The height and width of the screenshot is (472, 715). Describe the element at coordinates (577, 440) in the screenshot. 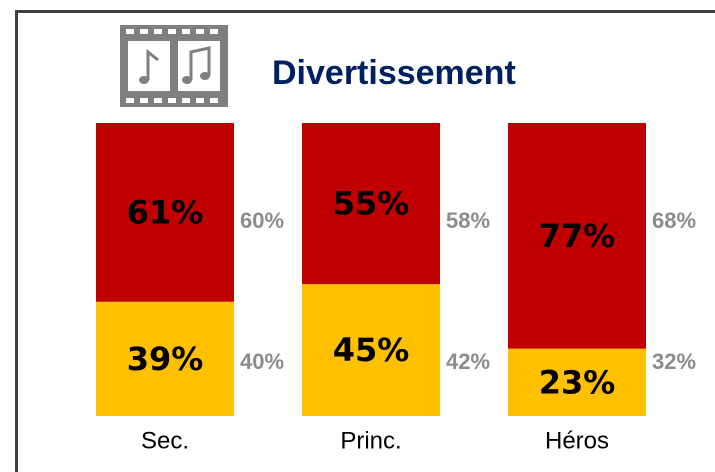

I see `x-tick-label: Héros` at that location.